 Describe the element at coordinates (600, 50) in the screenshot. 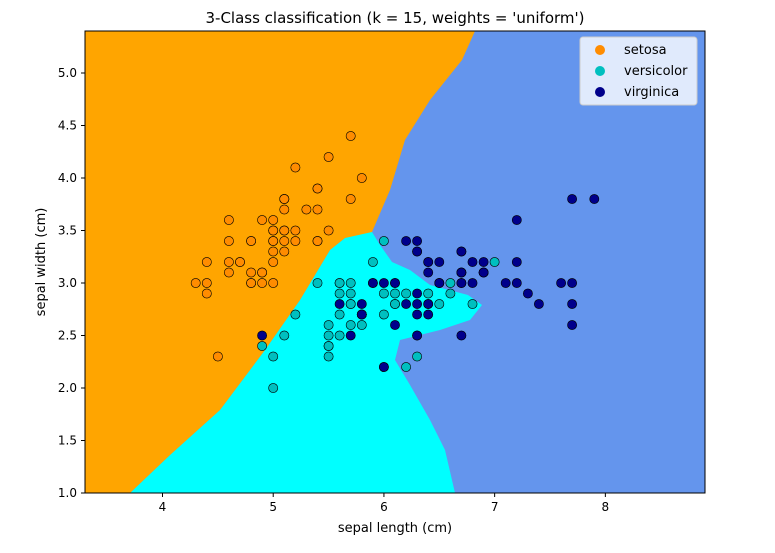

I see `legend-marker-setosa` at that location.